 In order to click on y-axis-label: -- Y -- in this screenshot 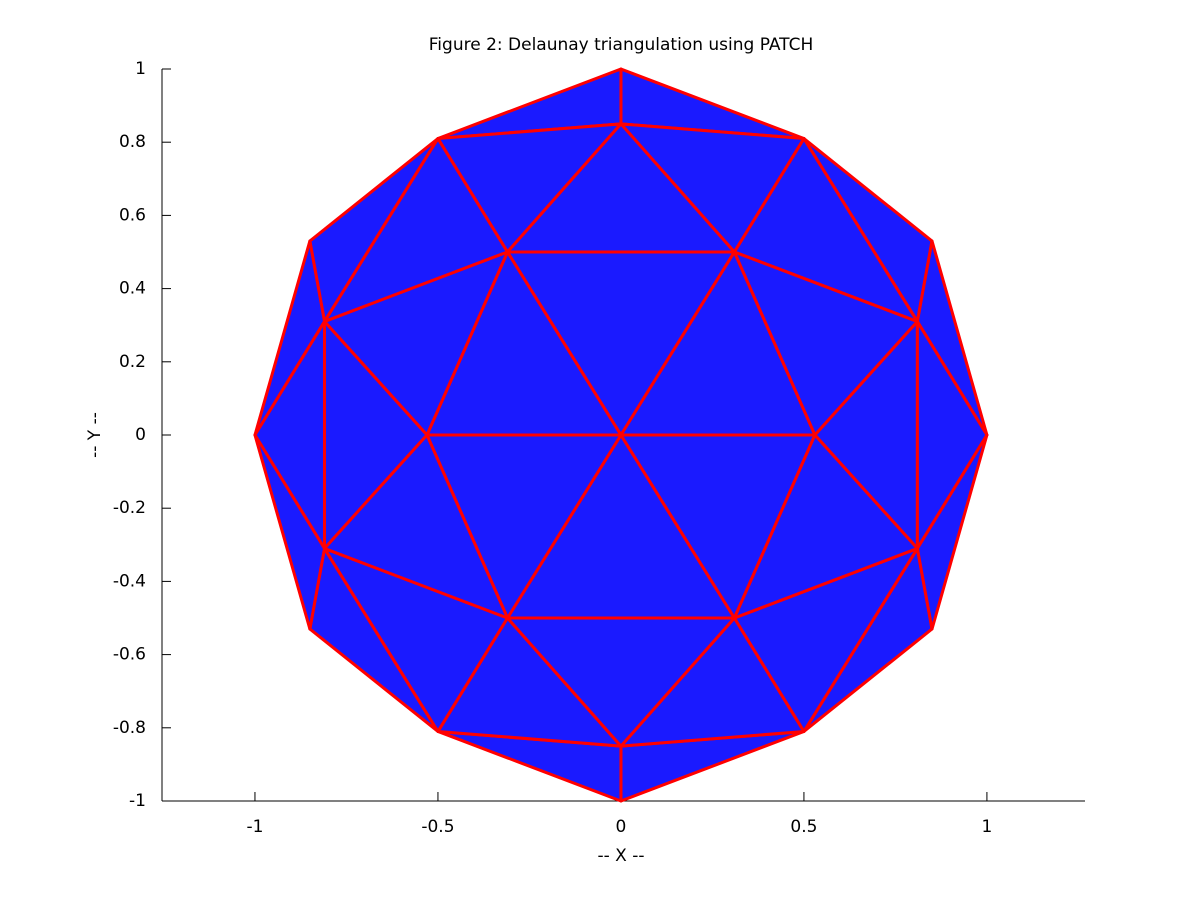, I will do `click(95, 435)`.